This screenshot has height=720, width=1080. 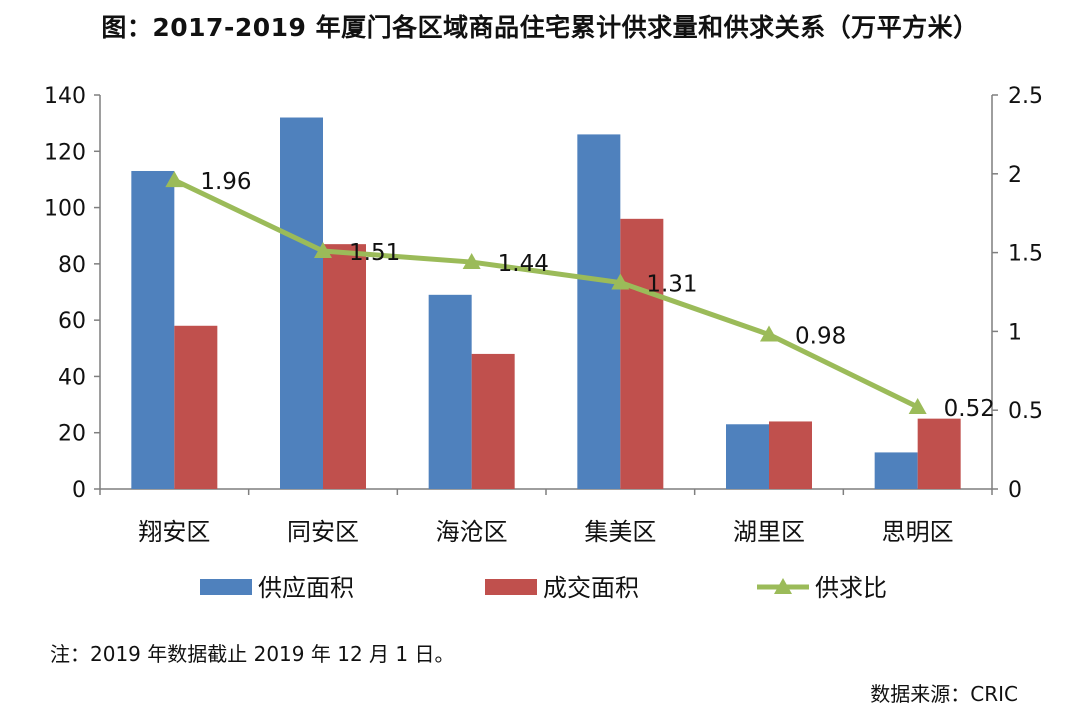 I want to click on x-tick-label: 翔安区, so click(x=174, y=532).